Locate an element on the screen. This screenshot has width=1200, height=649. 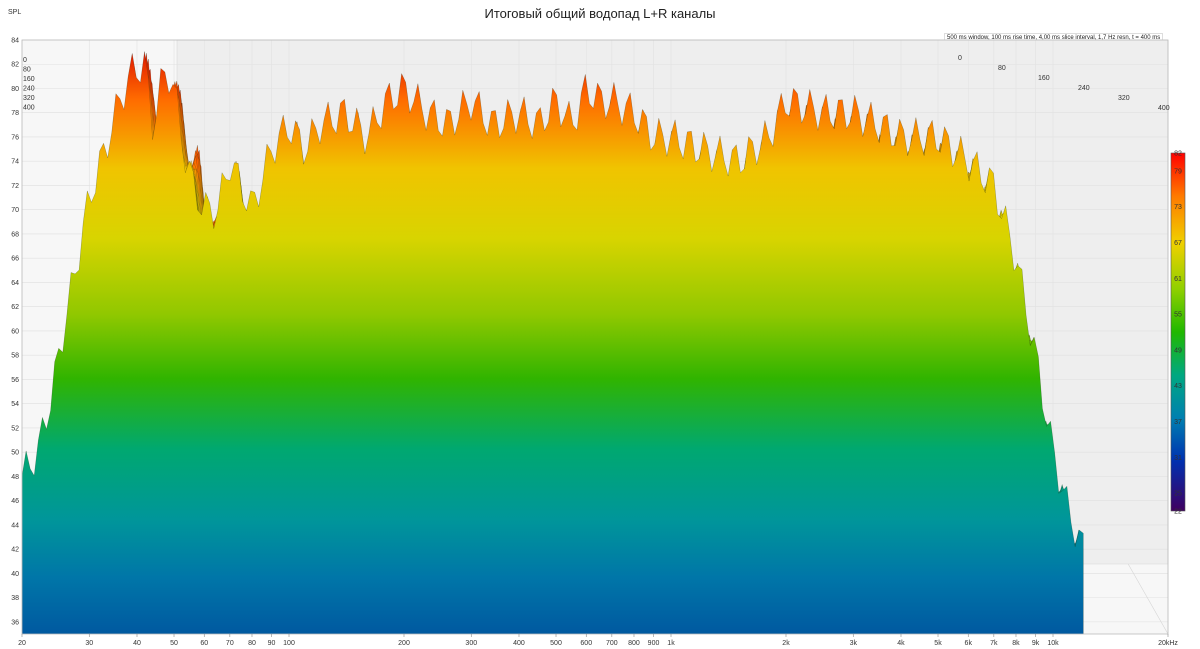
x-tick-label: 40 is located at coordinates (137, 643).